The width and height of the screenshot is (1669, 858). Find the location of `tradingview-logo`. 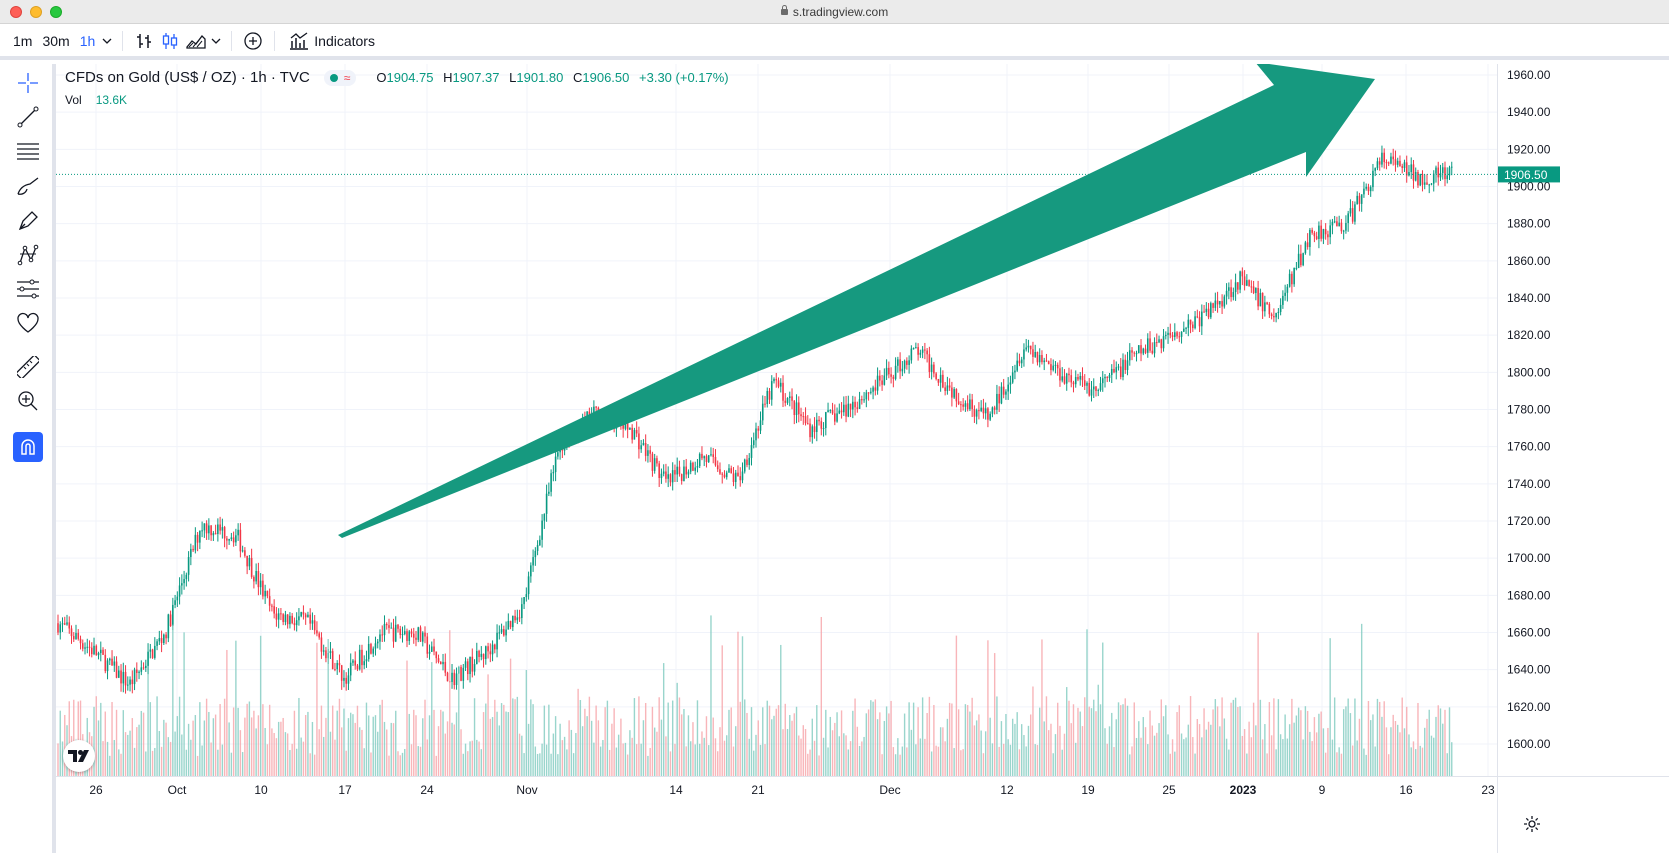

tradingview-logo is located at coordinates (79, 756).